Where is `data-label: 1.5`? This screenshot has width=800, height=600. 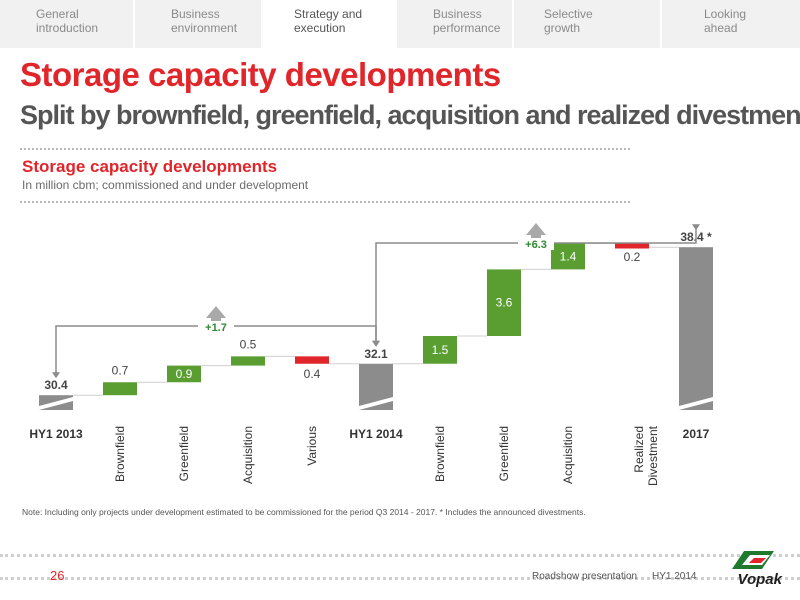 data-label: 1.5 is located at coordinates (440, 350).